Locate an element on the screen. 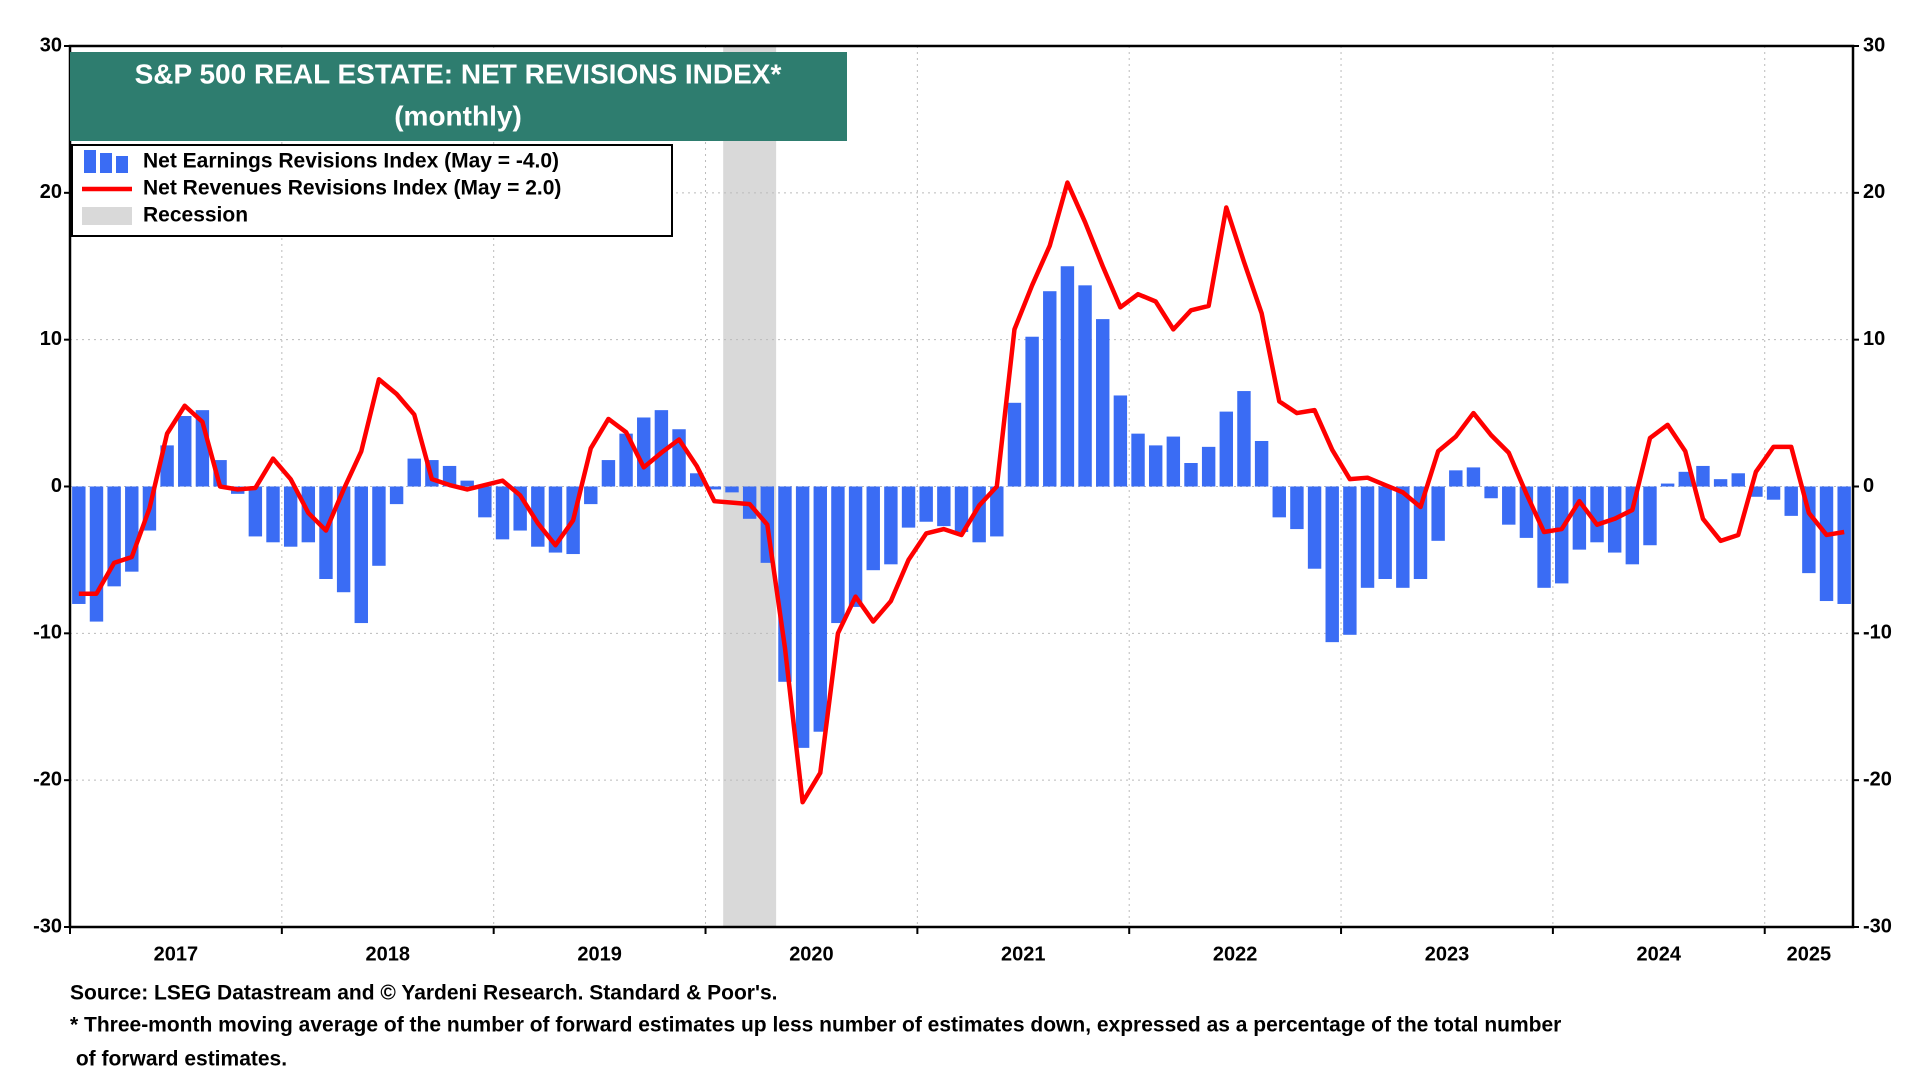  x-tick-label: 2021 is located at coordinates (1023, 954).